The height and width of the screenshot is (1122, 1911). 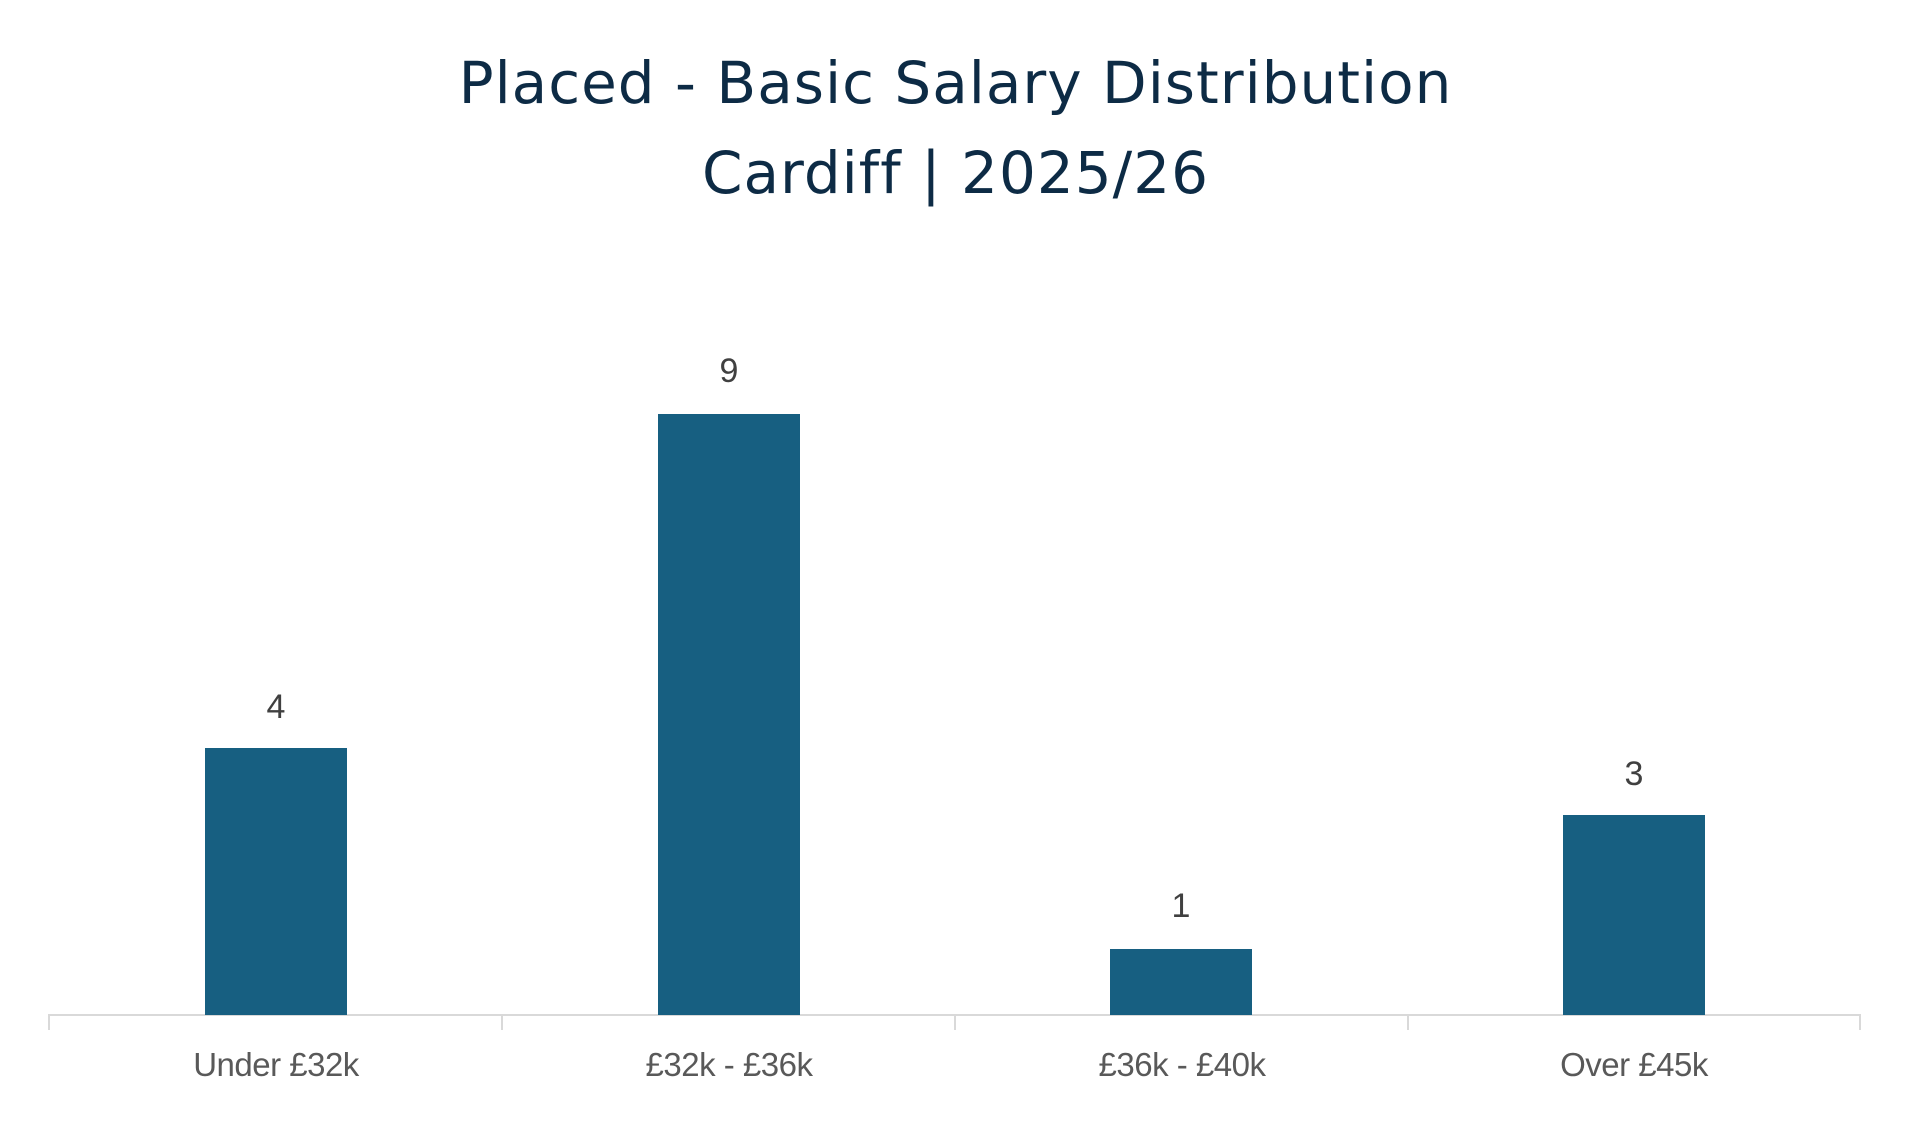 What do you see at coordinates (276, 1064) in the screenshot?
I see `x-axis-label: Under £32k` at bounding box center [276, 1064].